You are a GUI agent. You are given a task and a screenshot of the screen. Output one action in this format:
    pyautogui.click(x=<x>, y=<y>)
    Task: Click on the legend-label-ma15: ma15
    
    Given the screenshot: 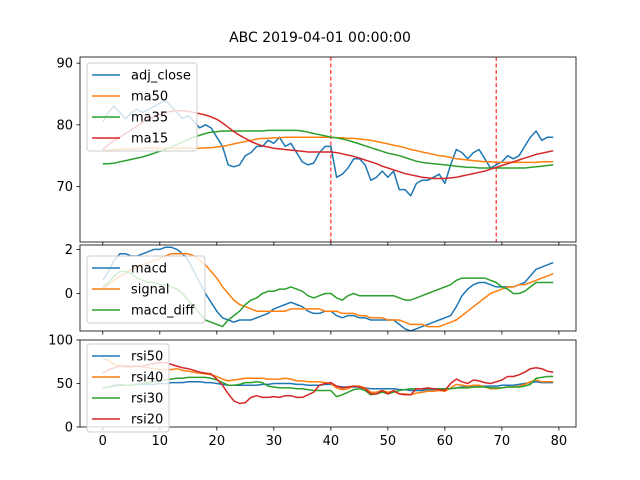 What is the action you would take?
    pyautogui.click(x=149, y=139)
    